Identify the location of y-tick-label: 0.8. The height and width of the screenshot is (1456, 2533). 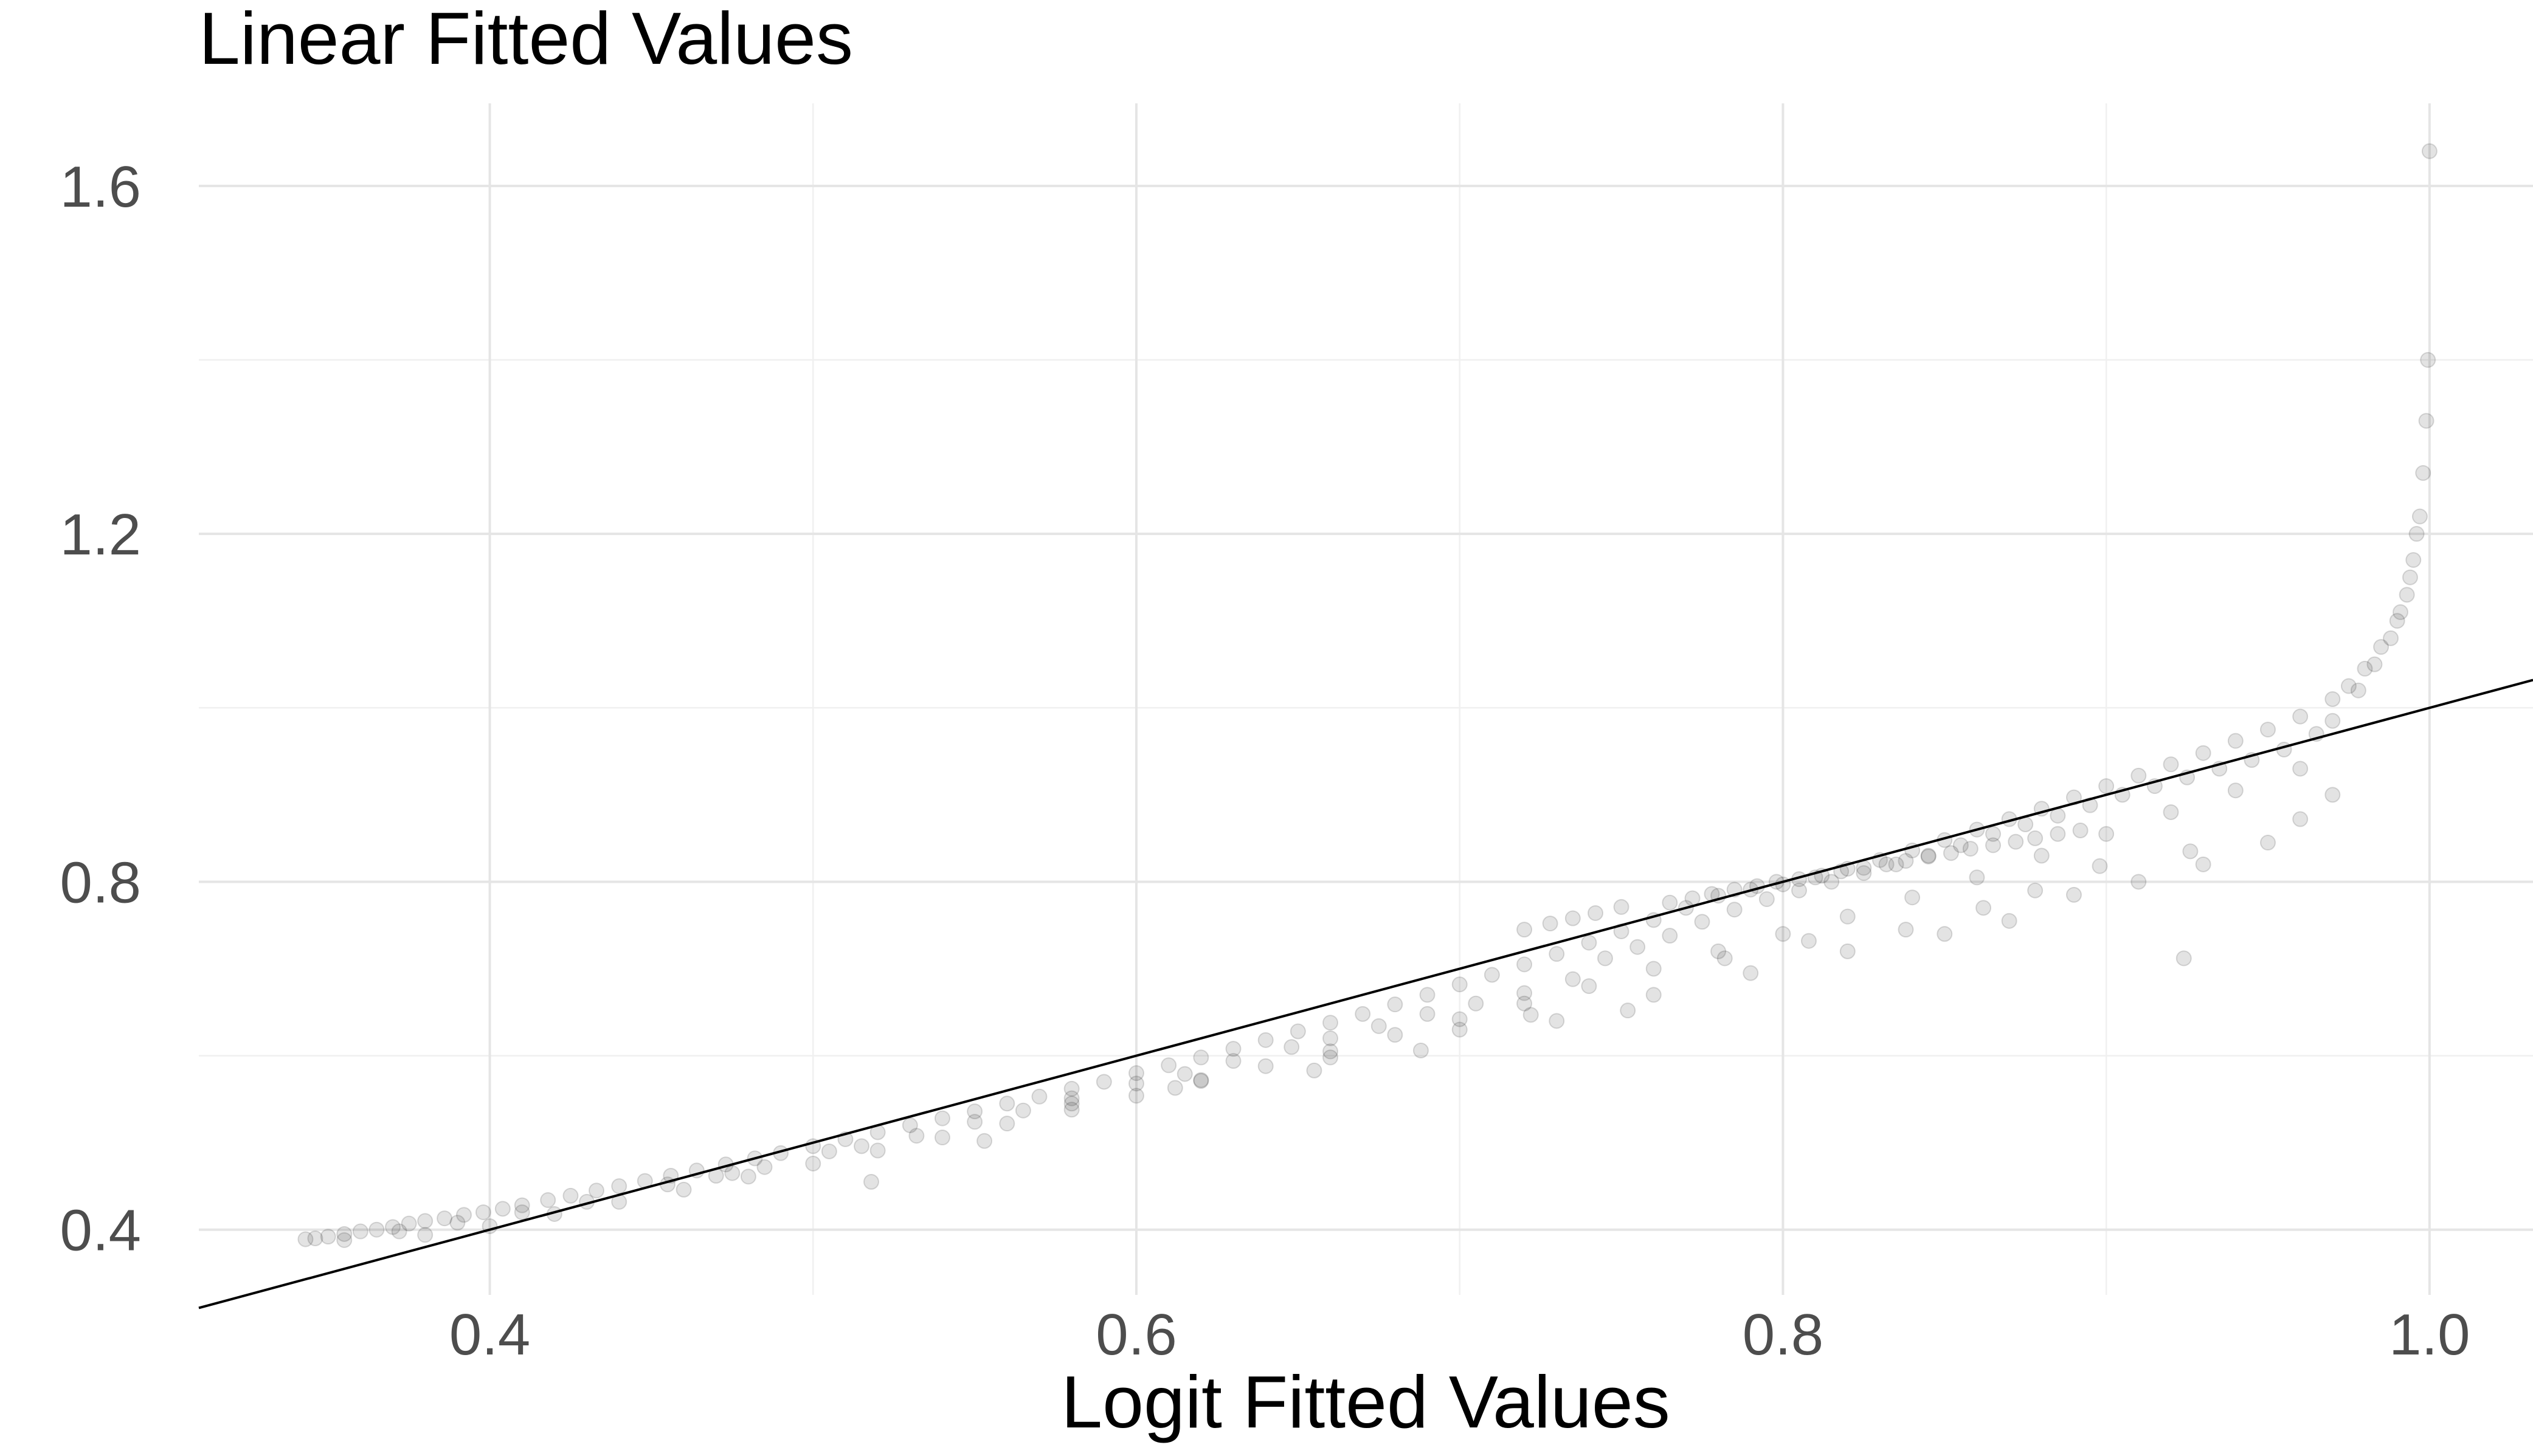
(100, 882).